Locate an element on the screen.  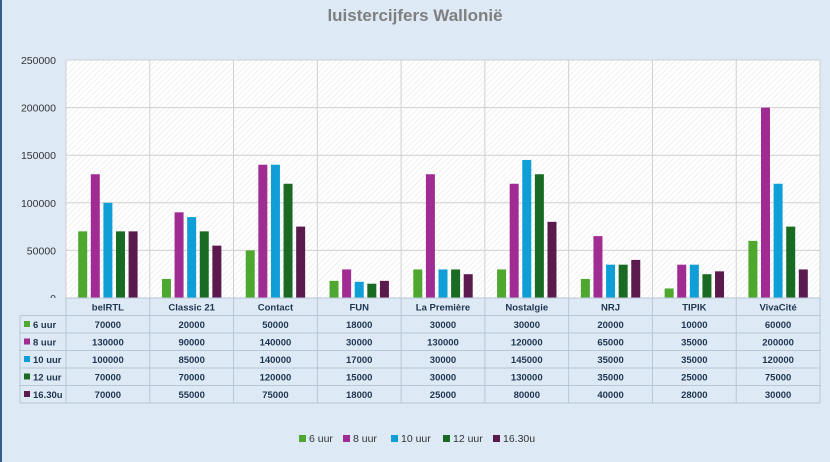
x-category-label: FUN is located at coordinates (359, 308).